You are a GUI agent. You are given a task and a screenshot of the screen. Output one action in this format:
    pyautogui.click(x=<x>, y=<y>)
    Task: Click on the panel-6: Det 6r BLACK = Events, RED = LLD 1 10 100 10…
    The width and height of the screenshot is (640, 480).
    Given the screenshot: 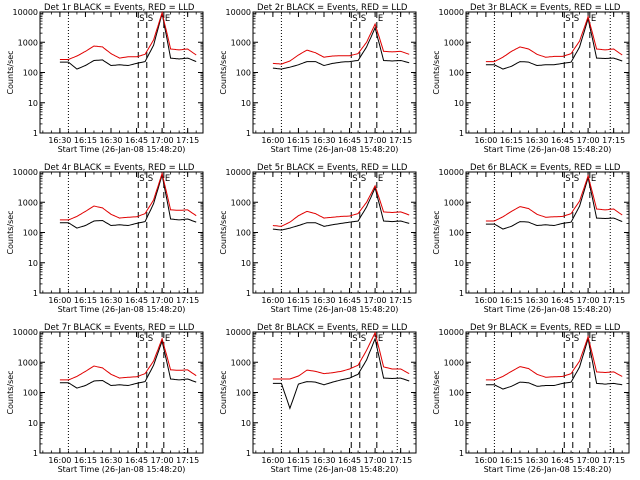 What is the action you would take?
    pyautogui.click(x=531, y=238)
    